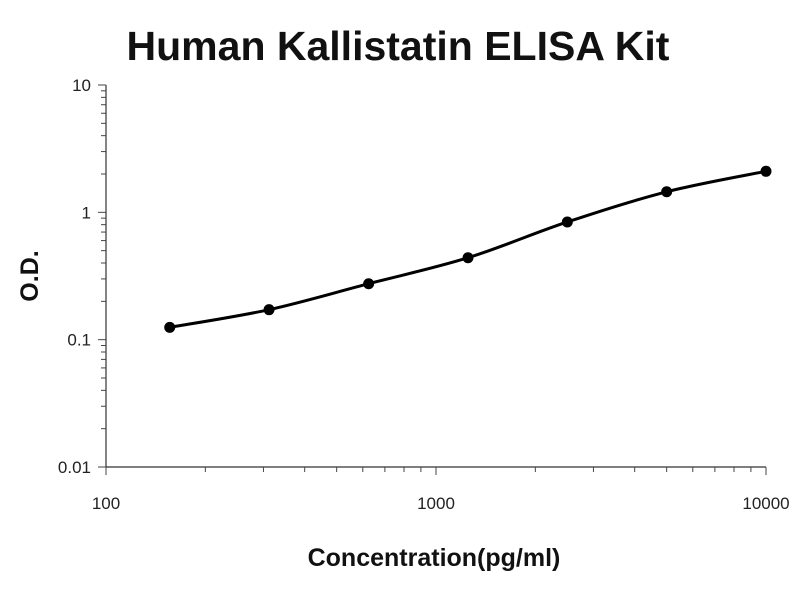 This screenshot has width=800, height=600. Describe the element at coordinates (86, 212) in the screenshot. I see `y-tick-label: 1` at that location.